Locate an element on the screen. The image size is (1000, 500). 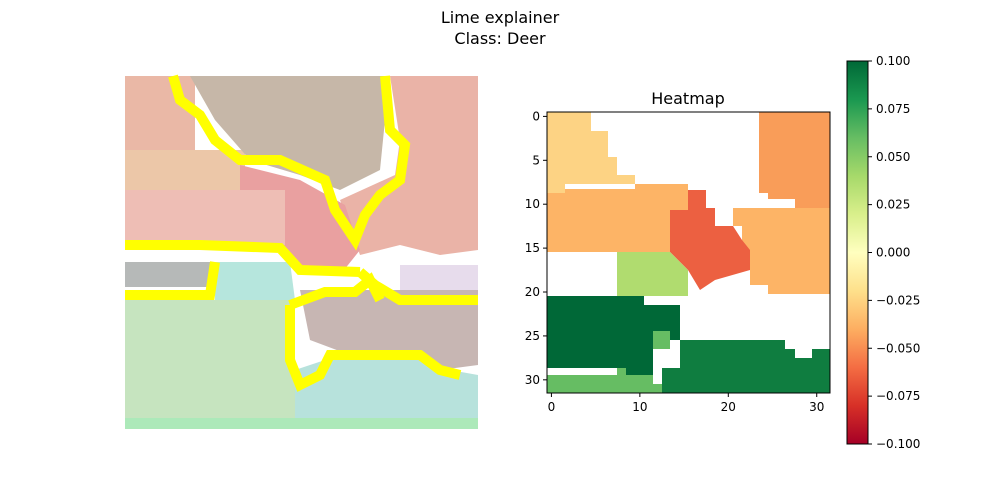
y-tick-label: 25 is located at coordinates (532, 336).